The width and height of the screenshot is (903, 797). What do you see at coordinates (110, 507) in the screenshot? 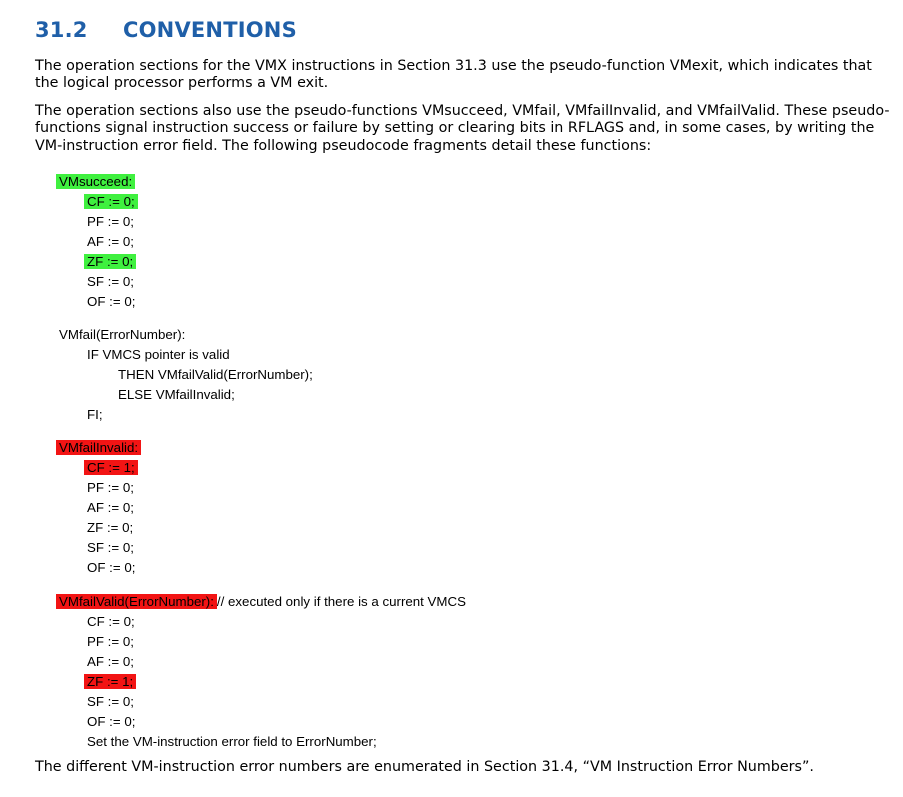
I see `vmfailinvalid-af-line: AF := 0;` at bounding box center [110, 507].